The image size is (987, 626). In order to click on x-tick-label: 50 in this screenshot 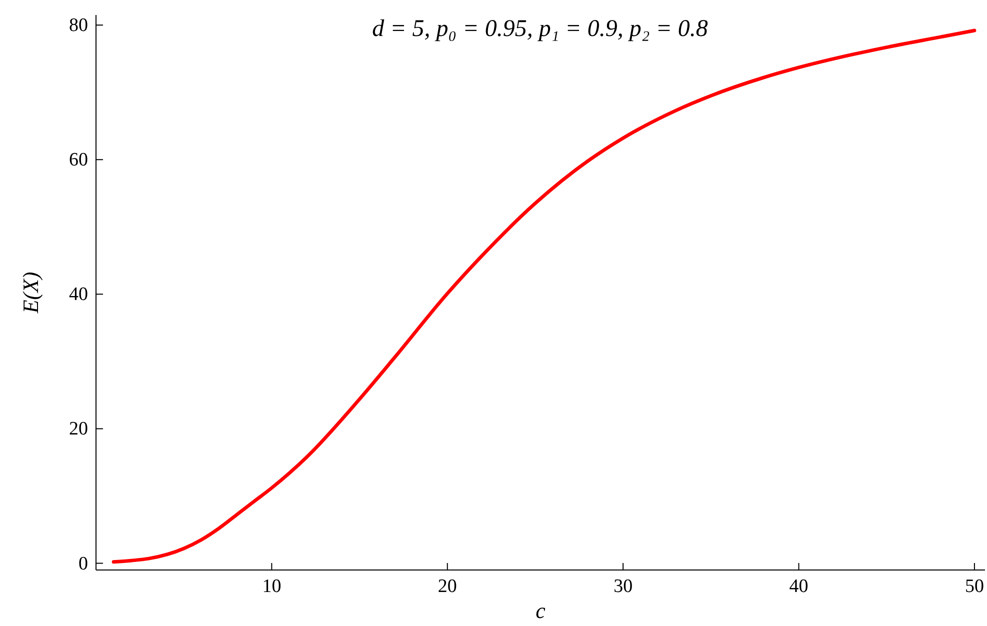, I will do `click(974, 586)`.